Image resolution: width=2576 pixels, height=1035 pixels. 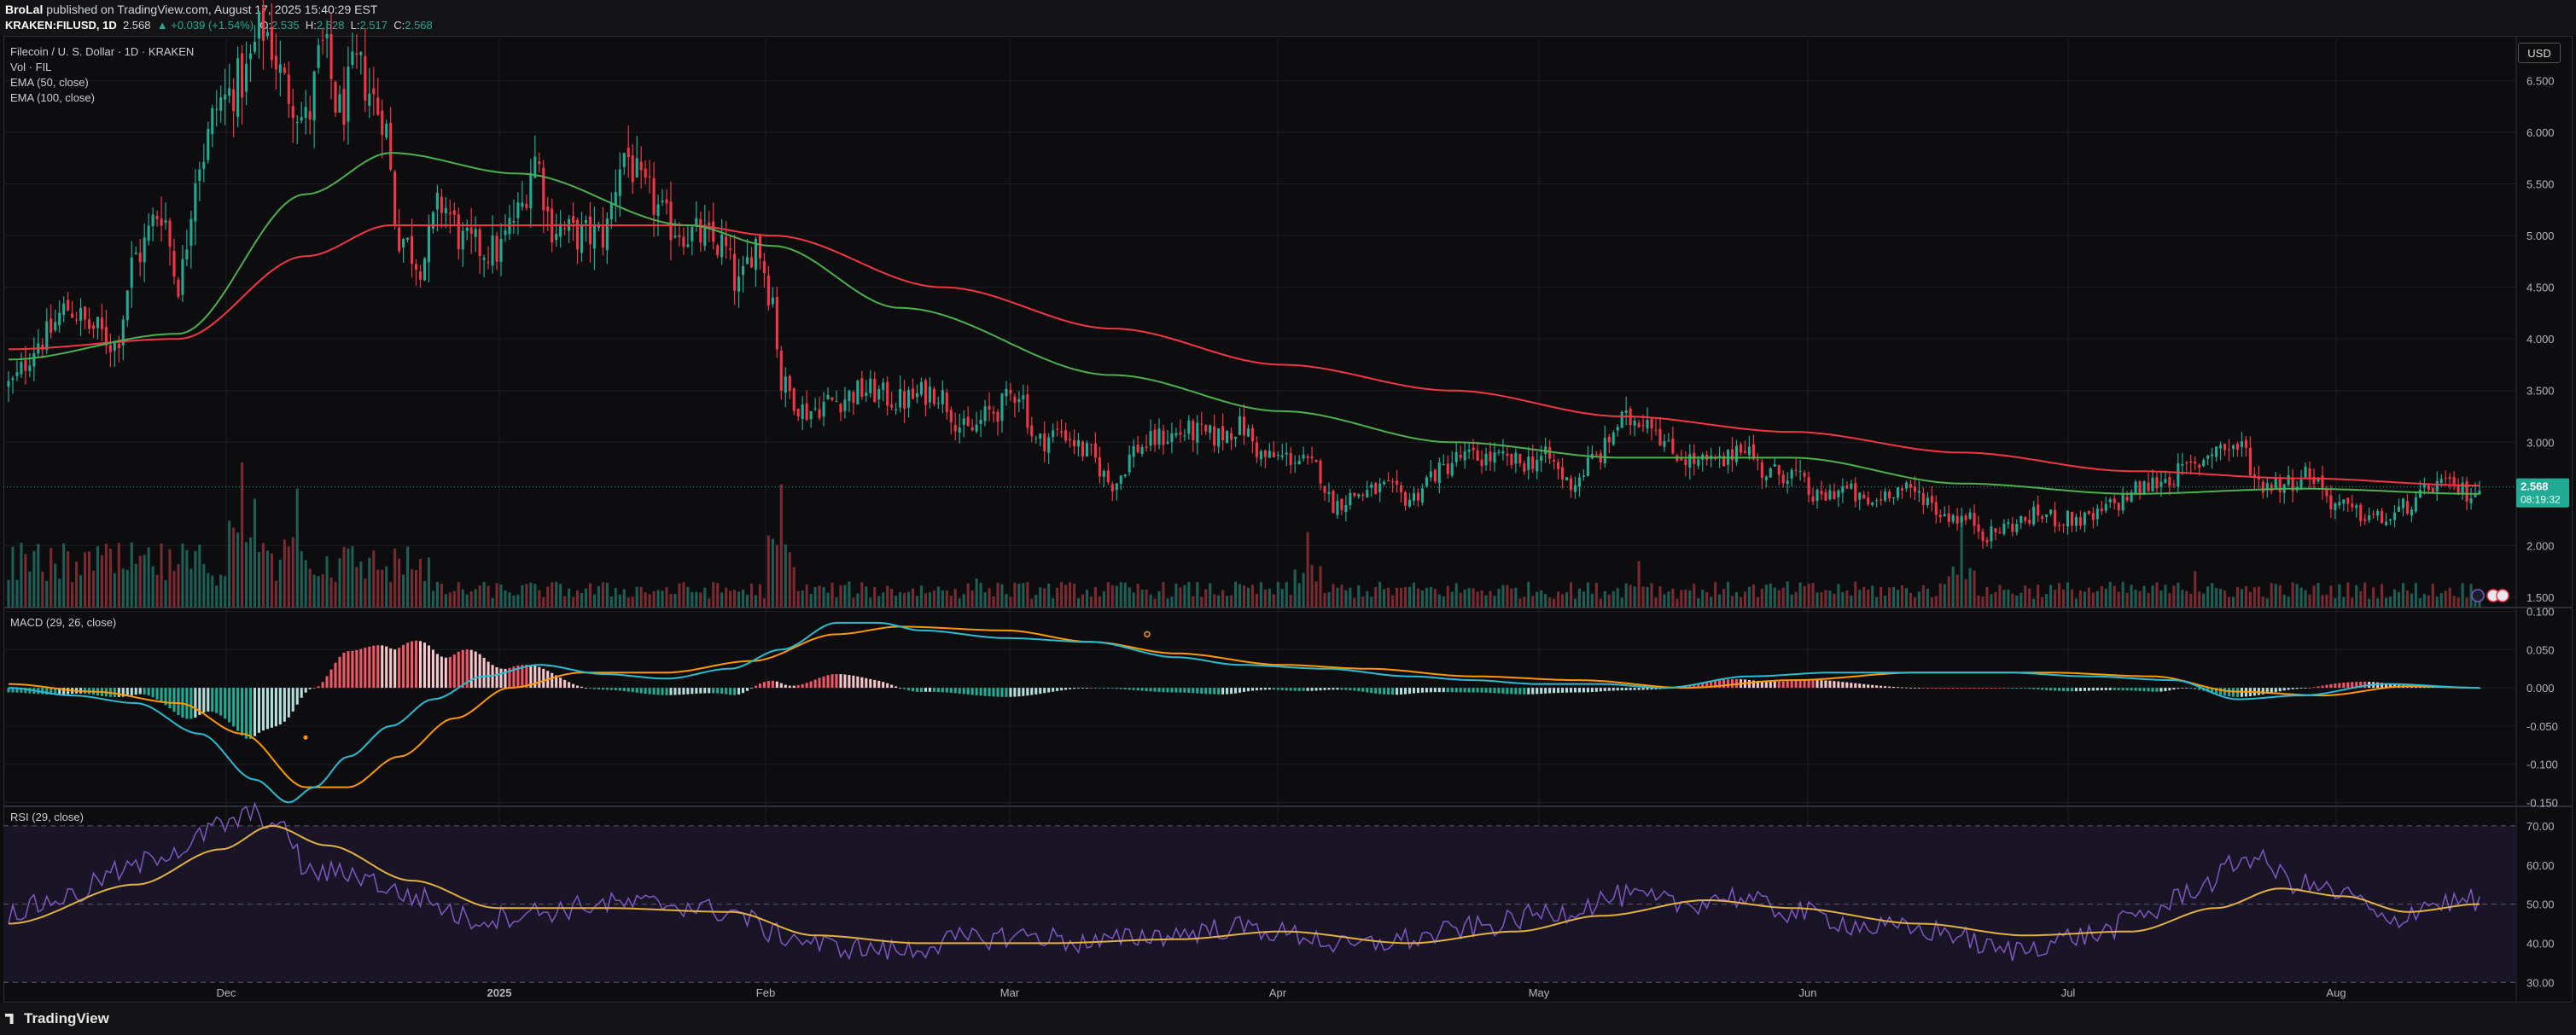 What do you see at coordinates (2539, 53) in the screenshot?
I see `currency-button: USD` at bounding box center [2539, 53].